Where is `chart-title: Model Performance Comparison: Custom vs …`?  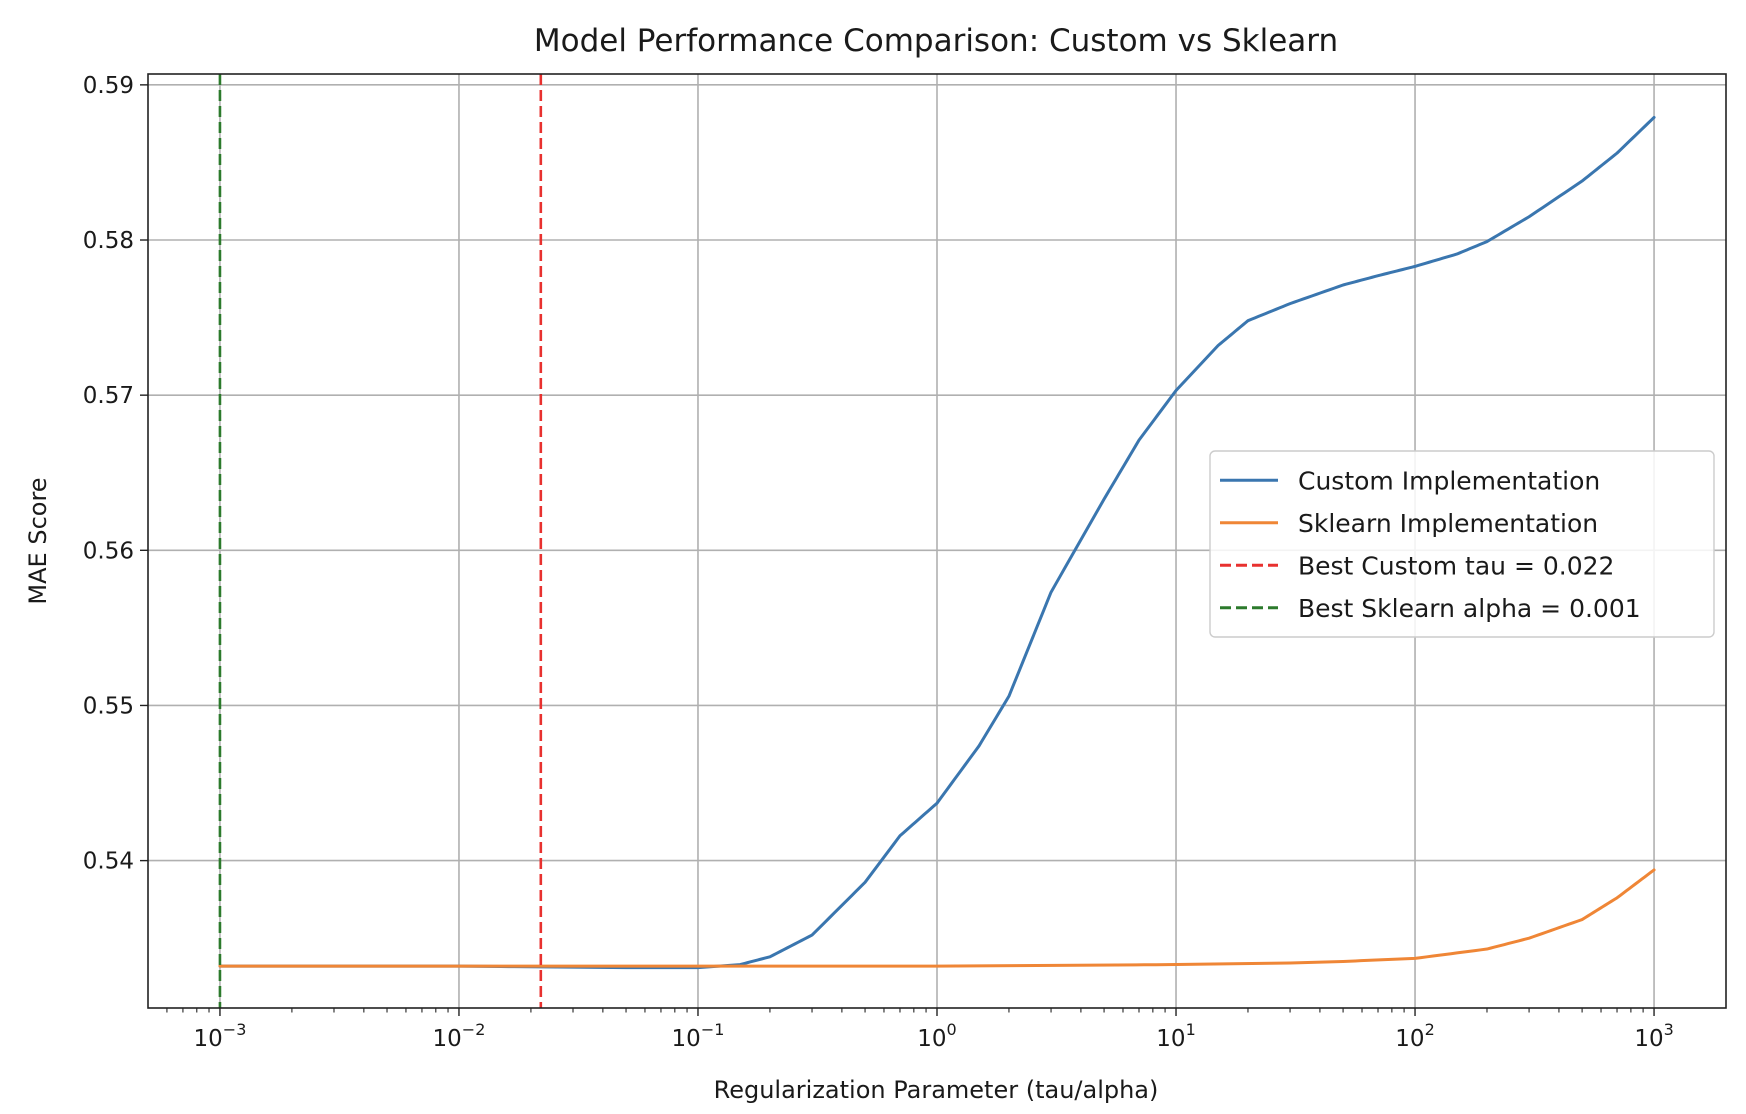
chart-title: Model Performance Comparison: Custom vs … is located at coordinates (936, 41).